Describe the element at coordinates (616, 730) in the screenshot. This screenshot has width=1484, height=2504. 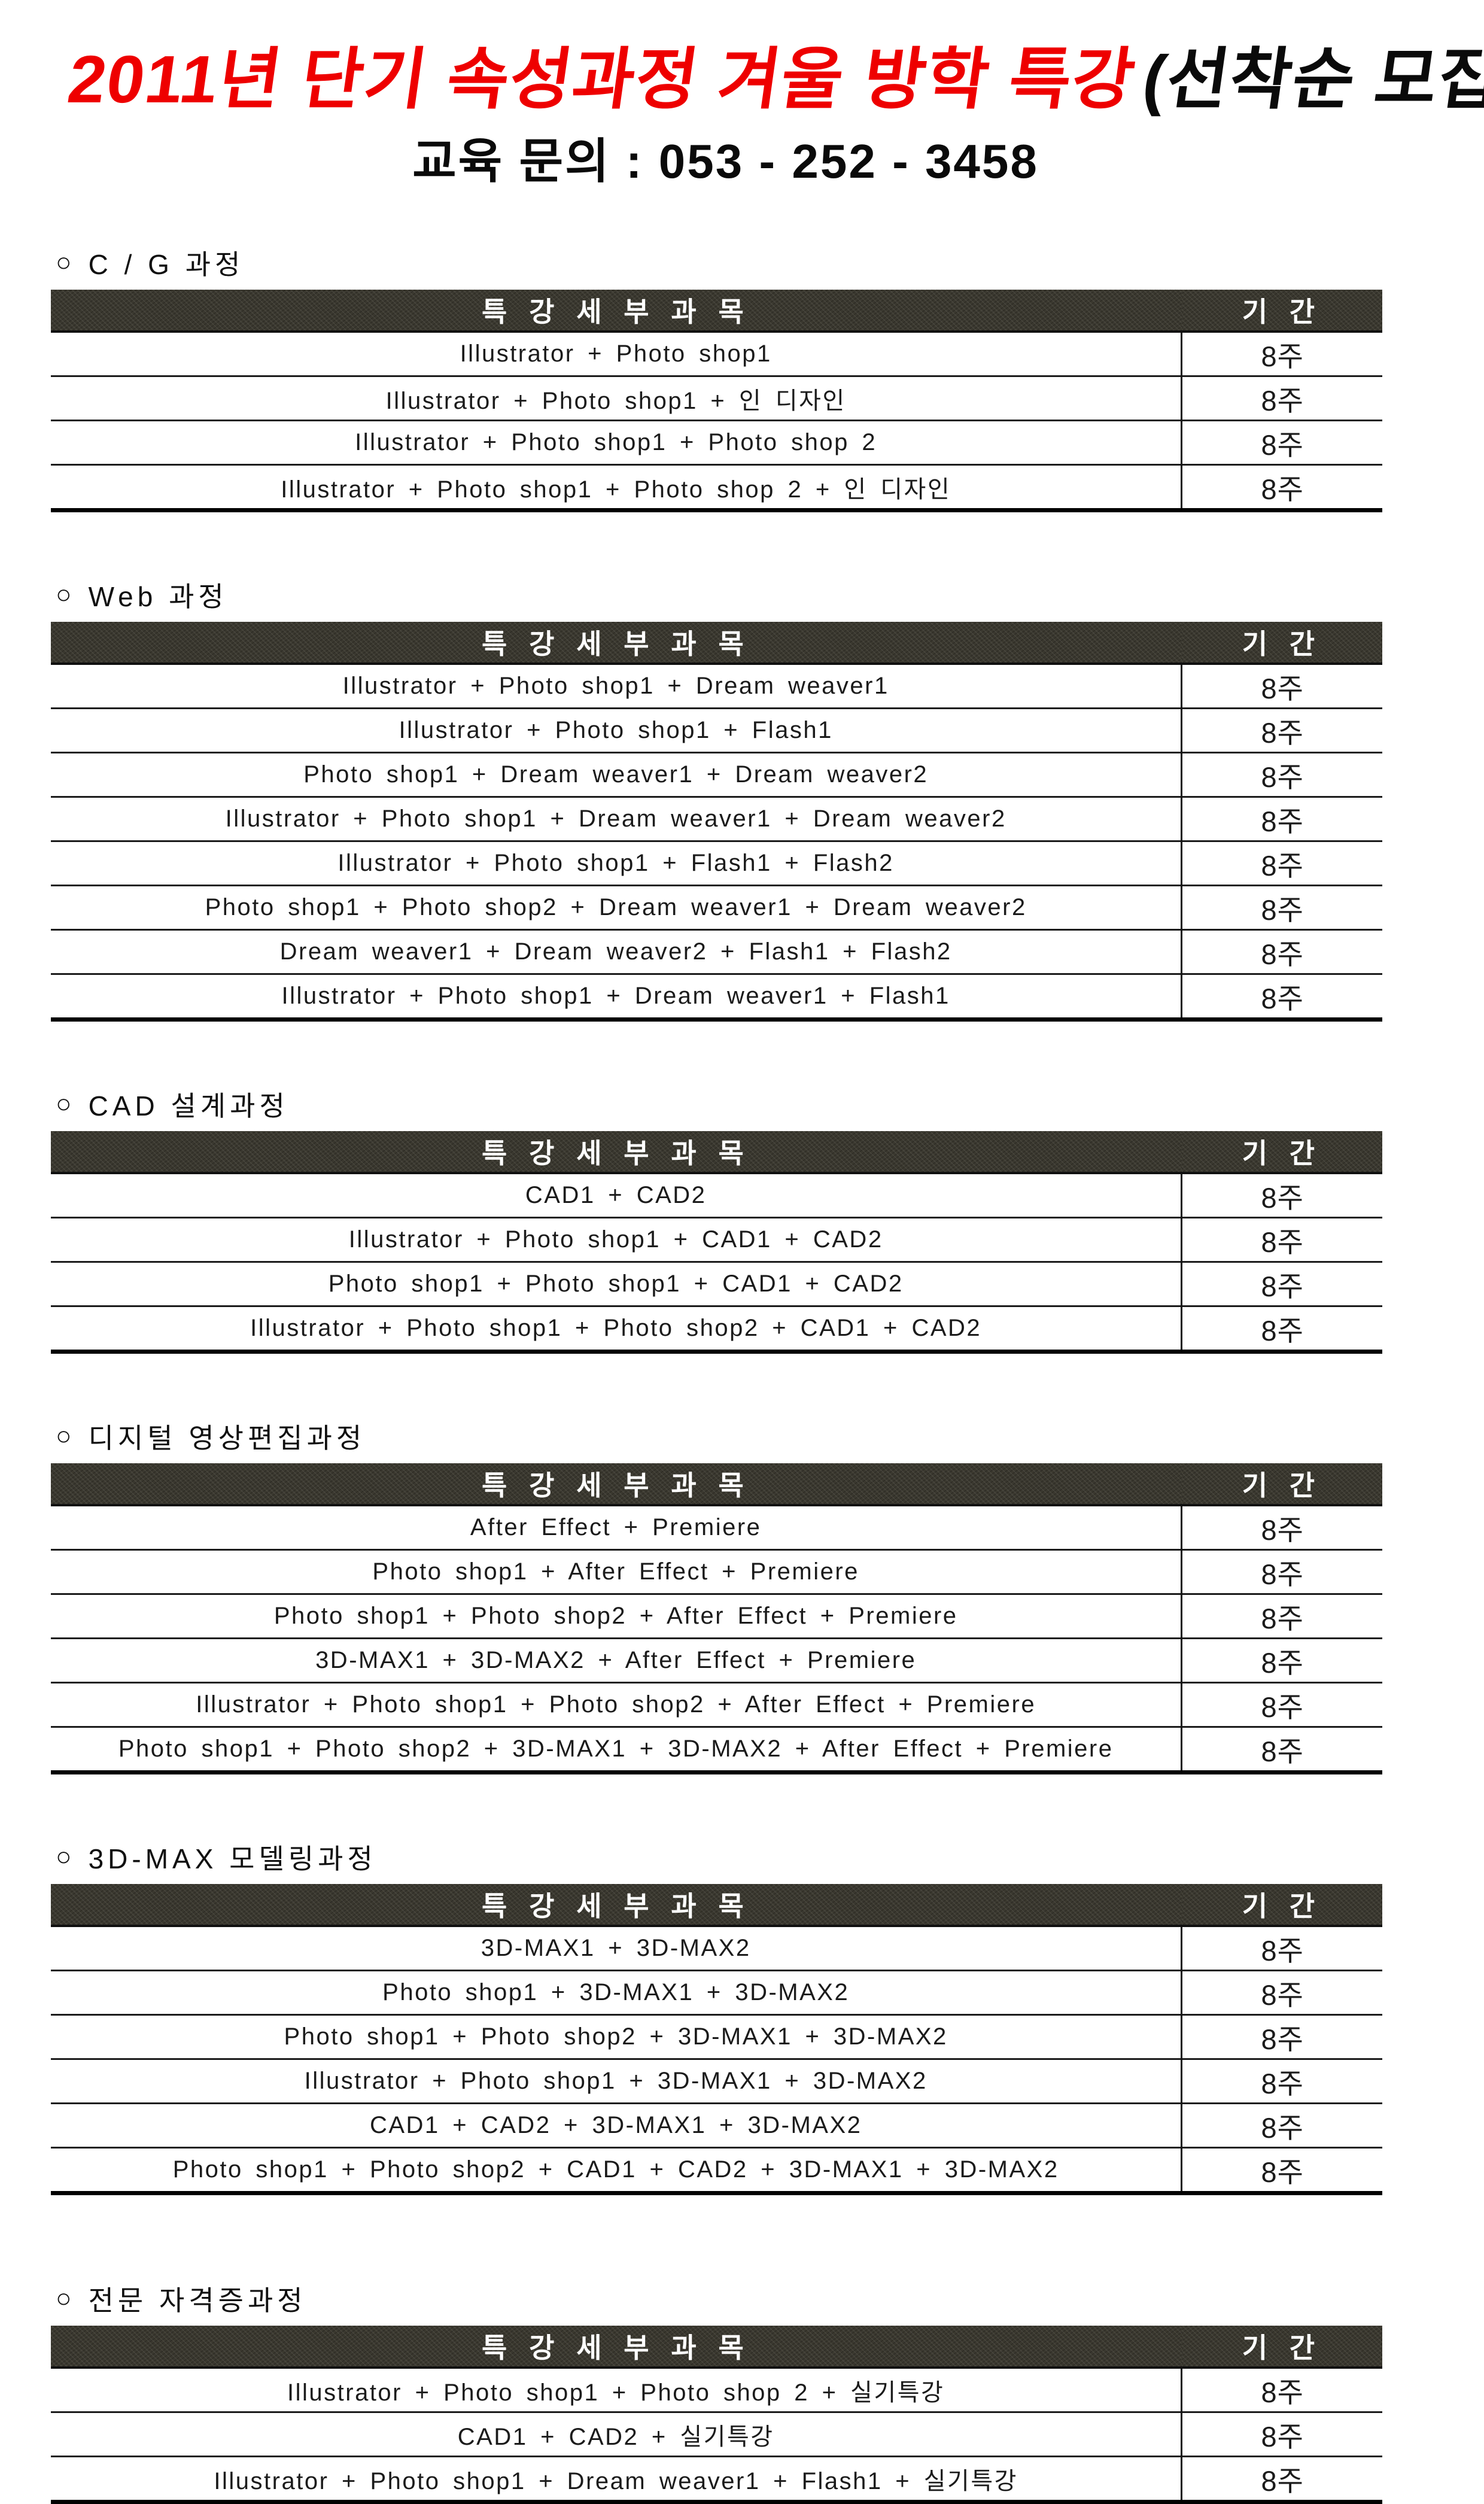
I see `subject-cell: Illustrator + Photo shop1 + Flash1` at that location.